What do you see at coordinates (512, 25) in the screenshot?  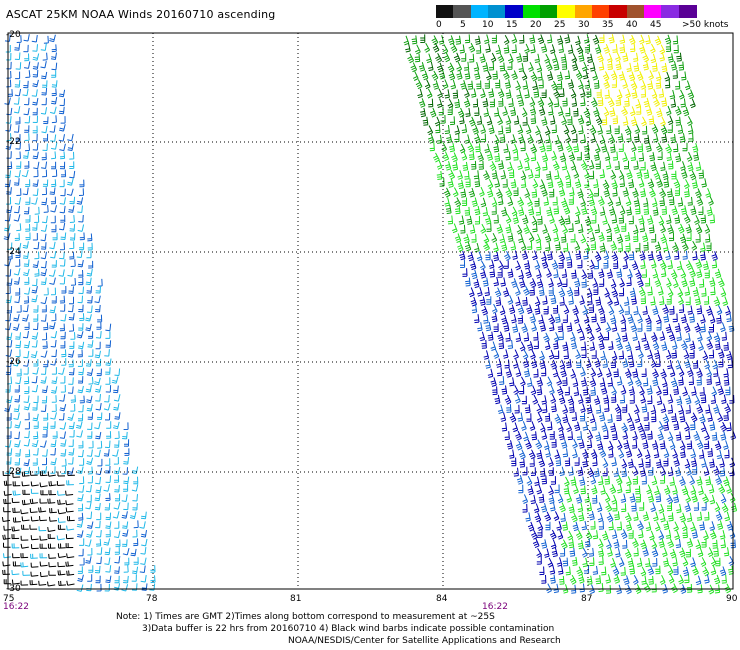 I see `legend-label-15: 15` at bounding box center [512, 25].